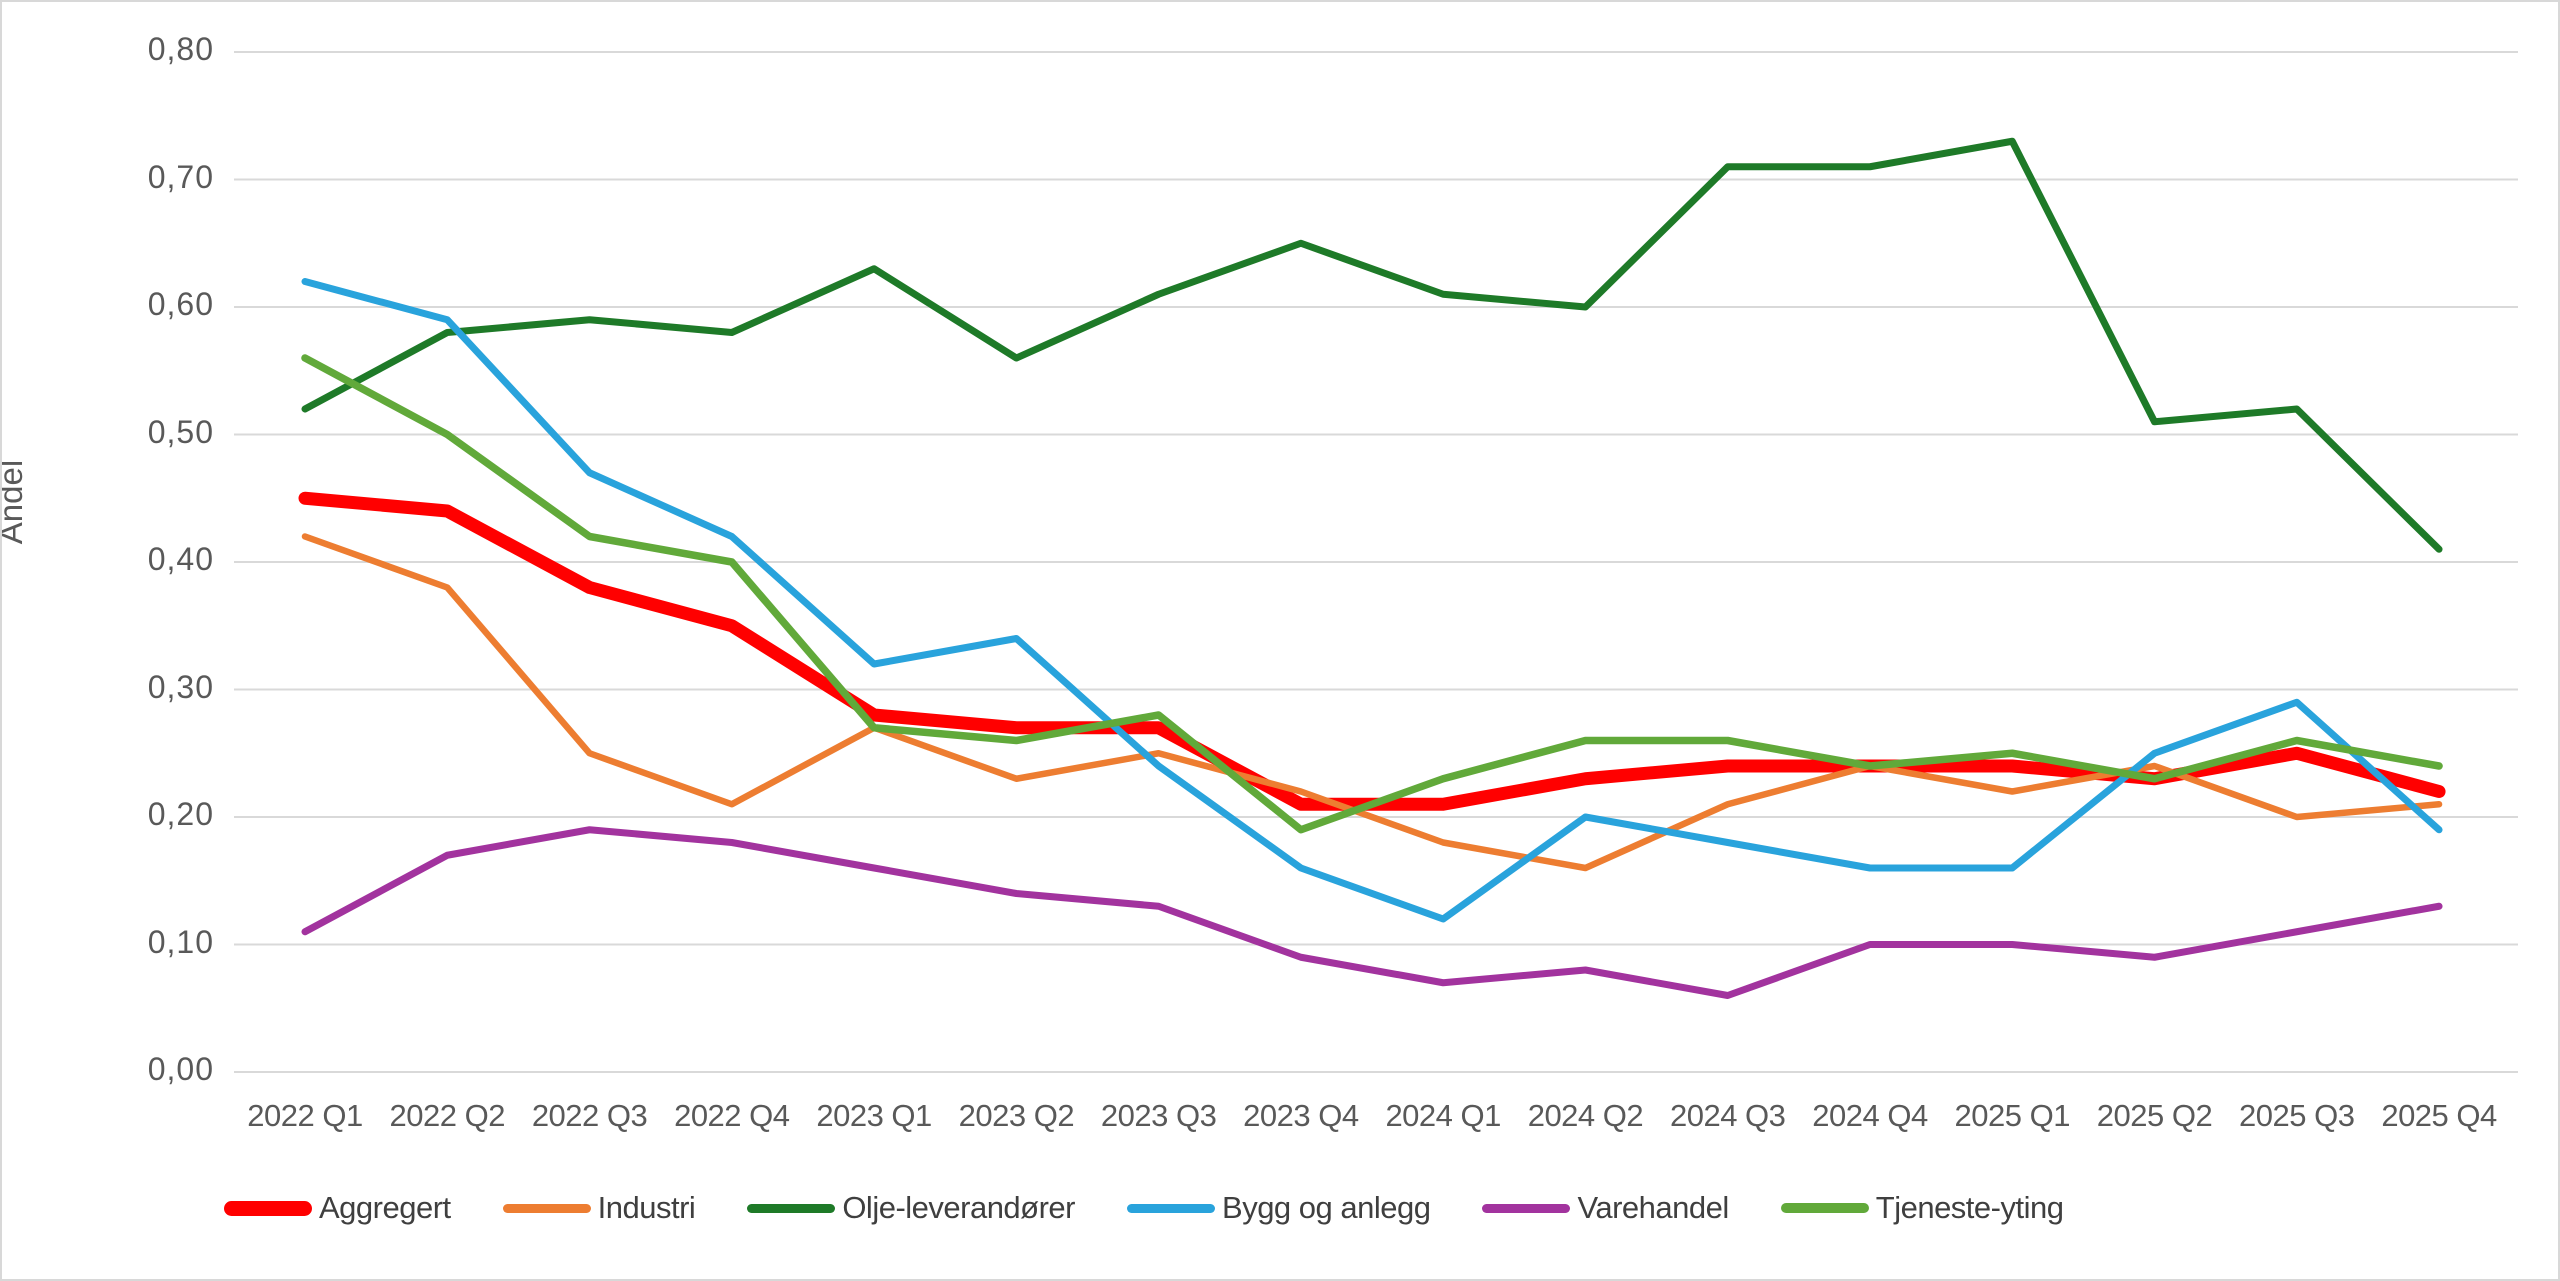  What do you see at coordinates (180, 431) in the screenshot?
I see `y-tick-label: 0,50` at bounding box center [180, 431].